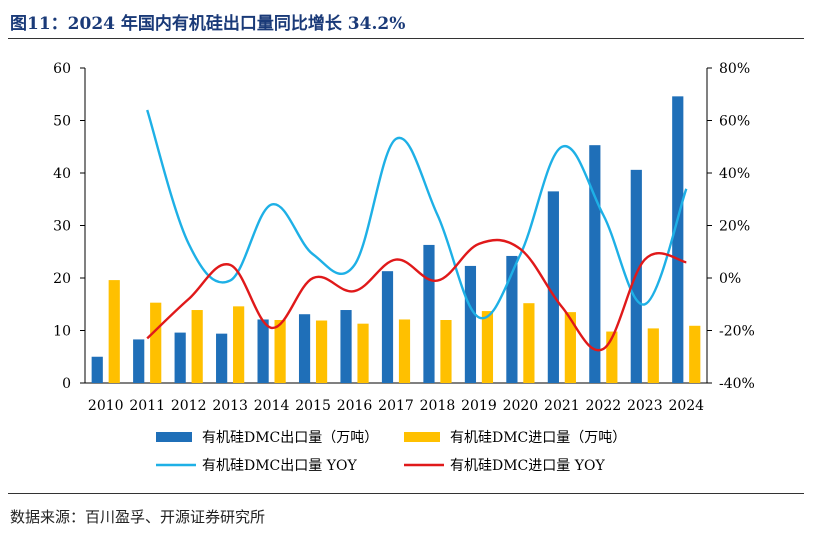 The width and height of the screenshot is (813, 537). What do you see at coordinates (230, 406) in the screenshot?
I see `x-tick-label: 2013` at bounding box center [230, 406].